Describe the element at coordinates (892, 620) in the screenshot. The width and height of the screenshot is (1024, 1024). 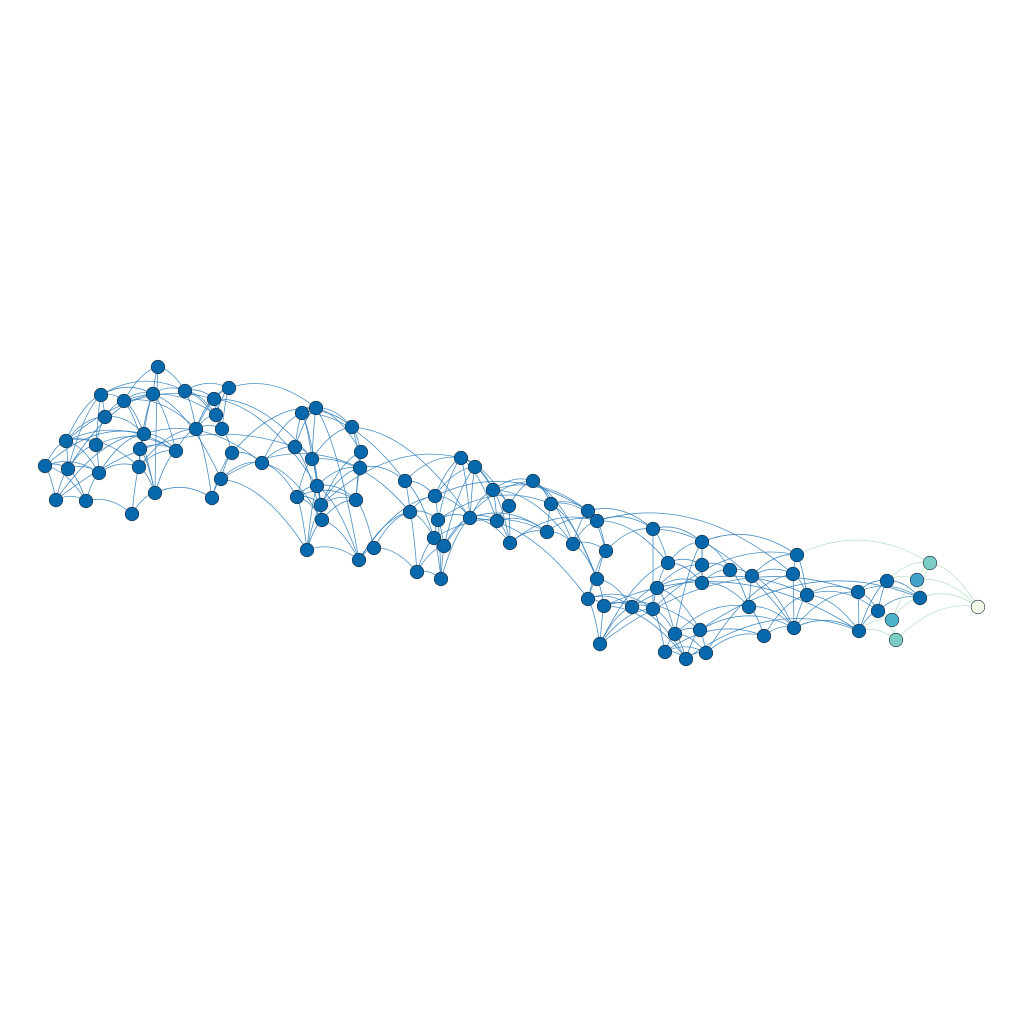
I see `graph-node-g3` at that location.